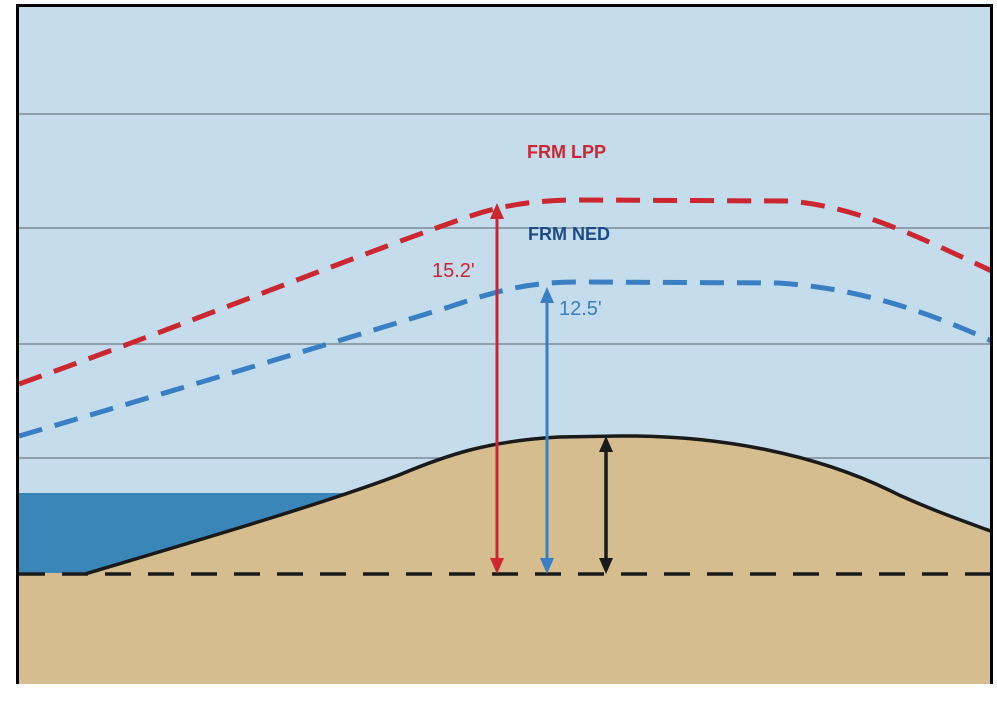 The height and width of the screenshot is (706, 997). I want to click on lpp-height-label: 15.2', so click(453, 271).